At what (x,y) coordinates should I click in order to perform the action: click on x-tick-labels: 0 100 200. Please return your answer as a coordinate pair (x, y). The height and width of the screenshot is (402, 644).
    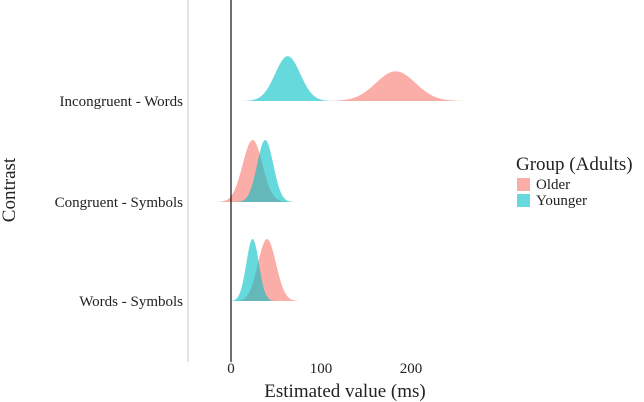
    Looking at the image, I should click on (324, 369).